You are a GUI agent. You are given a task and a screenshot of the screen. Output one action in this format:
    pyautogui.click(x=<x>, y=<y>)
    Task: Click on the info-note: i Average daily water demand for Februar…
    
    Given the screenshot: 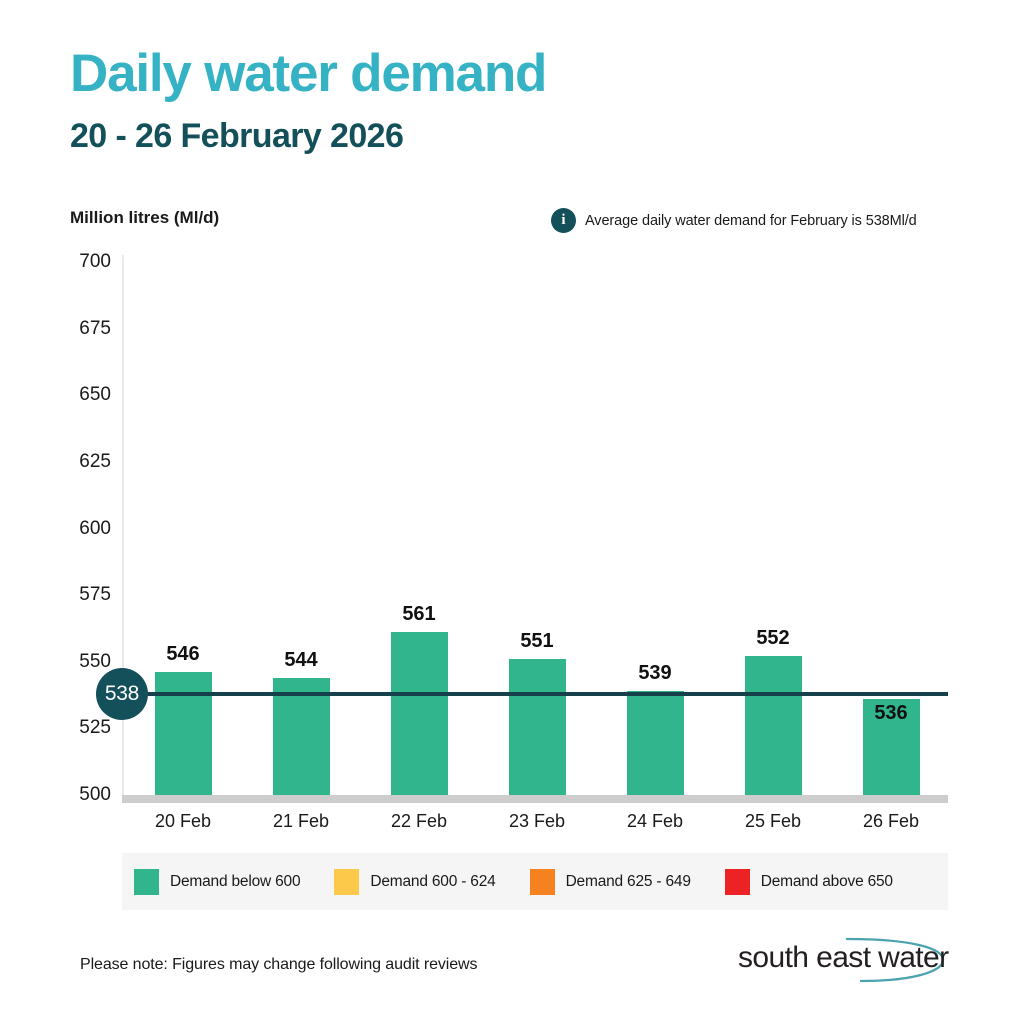 What is the action you would take?
    pyautogui.click(x=734, y=220)
    